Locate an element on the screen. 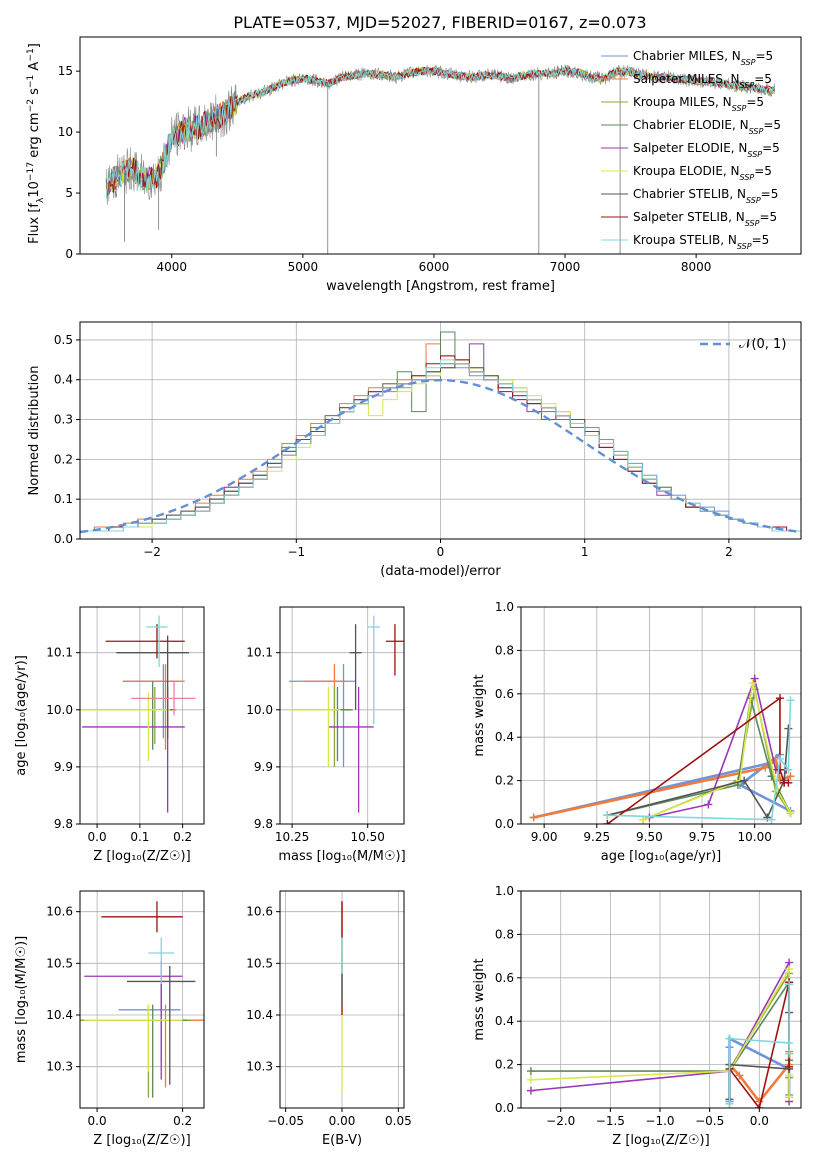  y-tick-label: 10.4 is located at coordinates (259, 1015).